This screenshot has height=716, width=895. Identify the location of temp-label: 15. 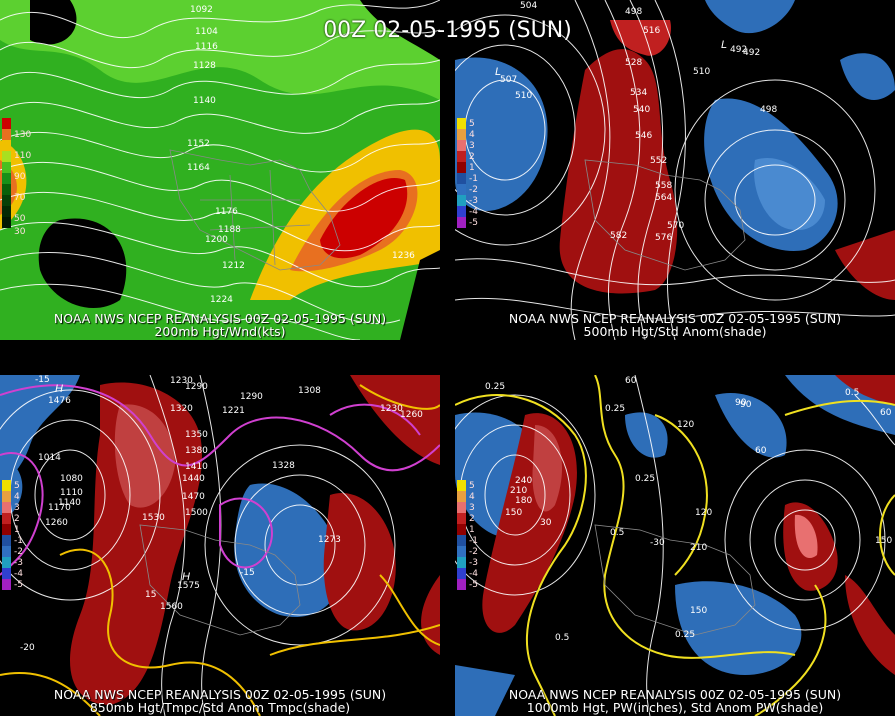
(150, 595).